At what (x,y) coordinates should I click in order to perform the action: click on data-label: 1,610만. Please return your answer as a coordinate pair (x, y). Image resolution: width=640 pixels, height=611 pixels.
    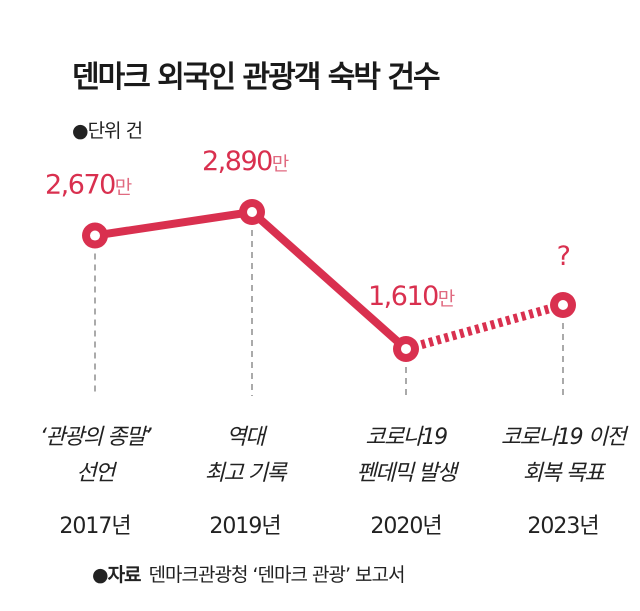
    Looking at the image, I should click on (411, 296).